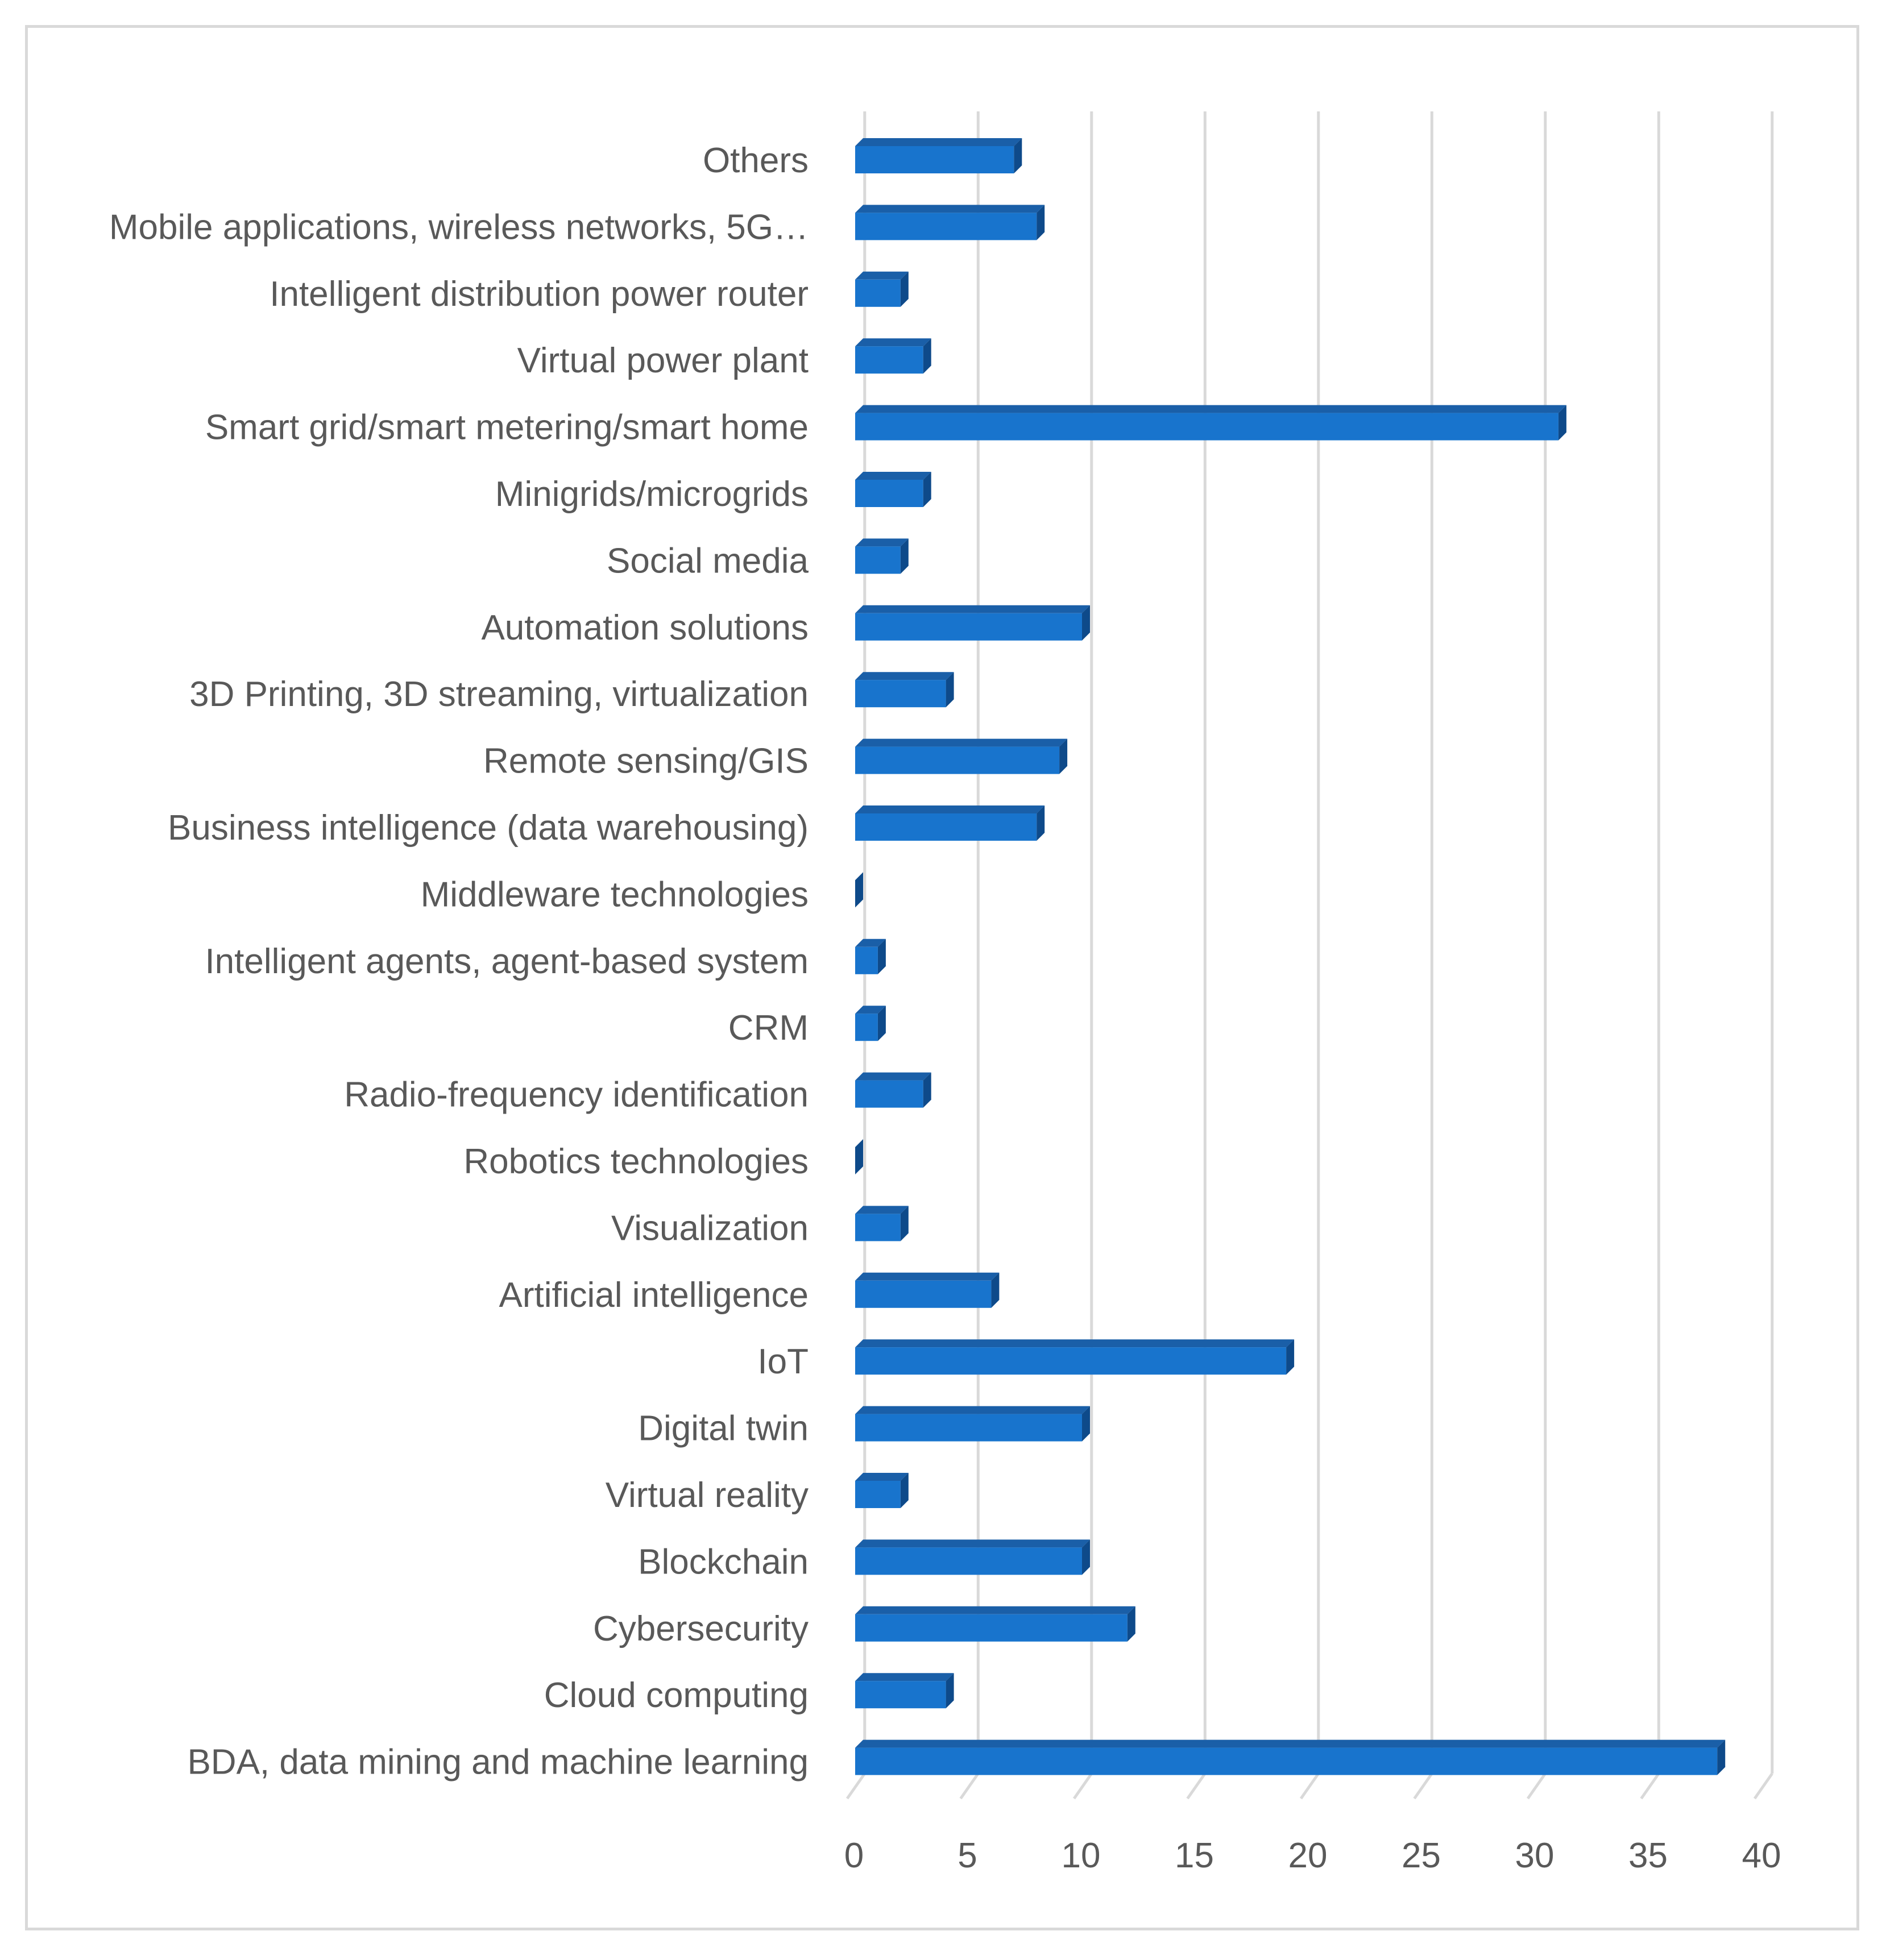 Image resolution: width=1886 pixels, height=1960 pixels. What do you see at coordinates (507, 961) in the screenshot?
I see `category-label-13: Intelligent agents, agent-based system` at bounding box center [507, 961].